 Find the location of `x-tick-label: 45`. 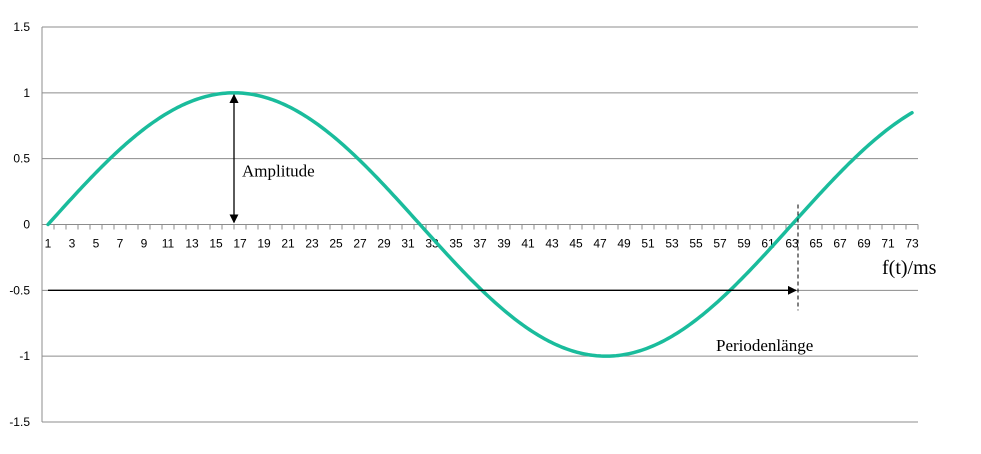

x-tick-label: 45 is located at coordinates (576, 244).